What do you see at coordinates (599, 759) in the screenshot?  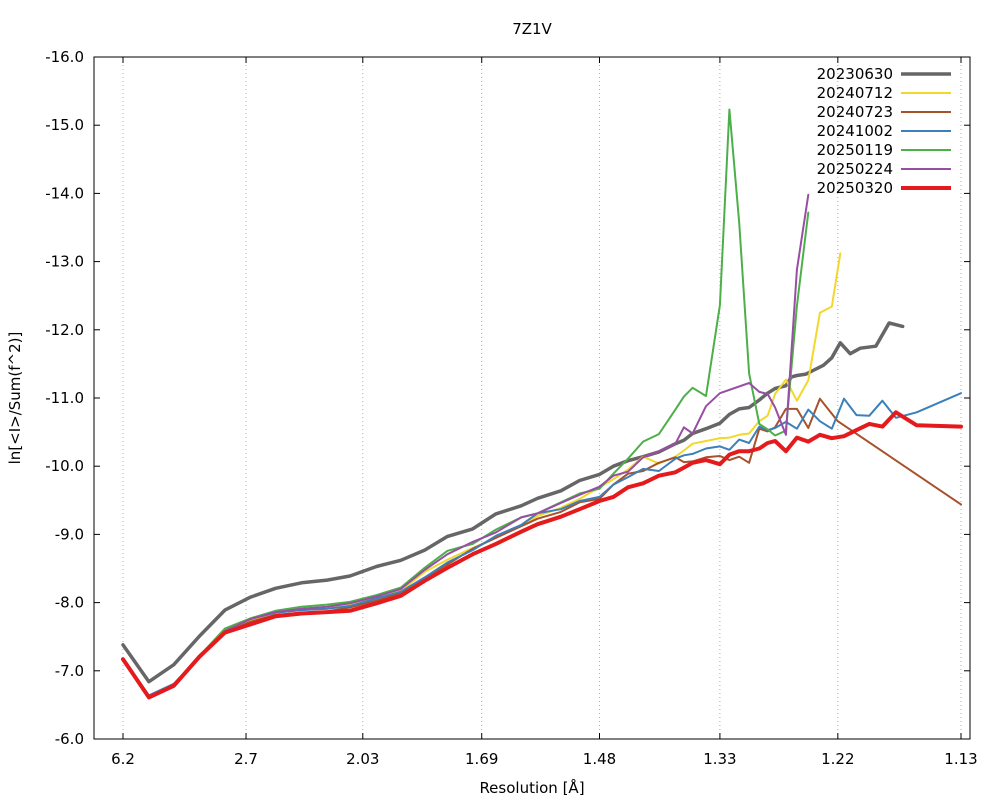 I see `x-tick-label: 1.48` at bounding box center [599, 759].